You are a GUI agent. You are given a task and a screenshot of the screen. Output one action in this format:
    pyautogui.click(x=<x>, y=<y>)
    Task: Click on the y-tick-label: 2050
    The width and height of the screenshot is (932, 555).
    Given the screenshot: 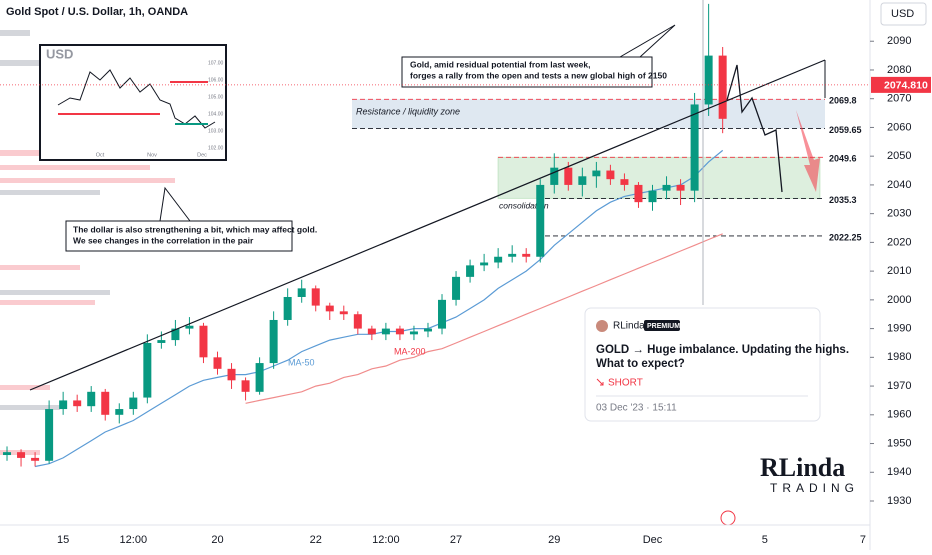 What is the action you would take?
    pyautogui.click(x=899, y=156)
    